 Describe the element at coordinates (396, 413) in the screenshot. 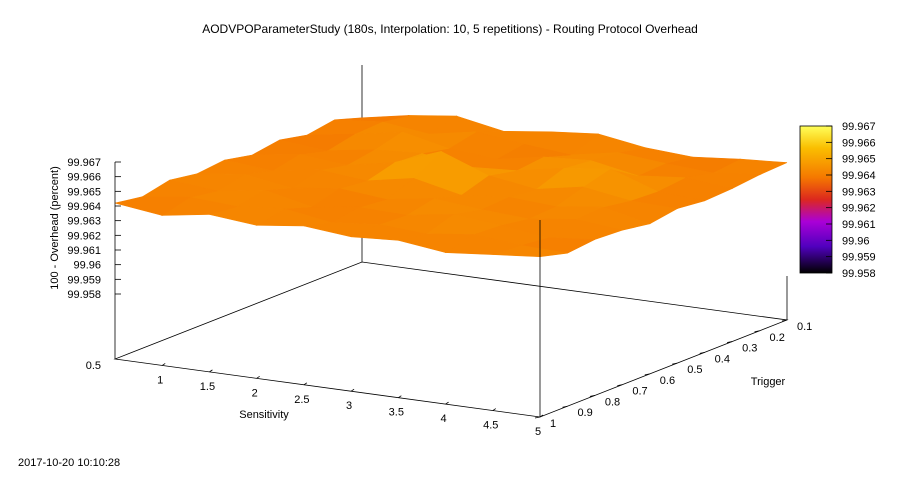

I see `x-tick-label: 3.5` at that location.